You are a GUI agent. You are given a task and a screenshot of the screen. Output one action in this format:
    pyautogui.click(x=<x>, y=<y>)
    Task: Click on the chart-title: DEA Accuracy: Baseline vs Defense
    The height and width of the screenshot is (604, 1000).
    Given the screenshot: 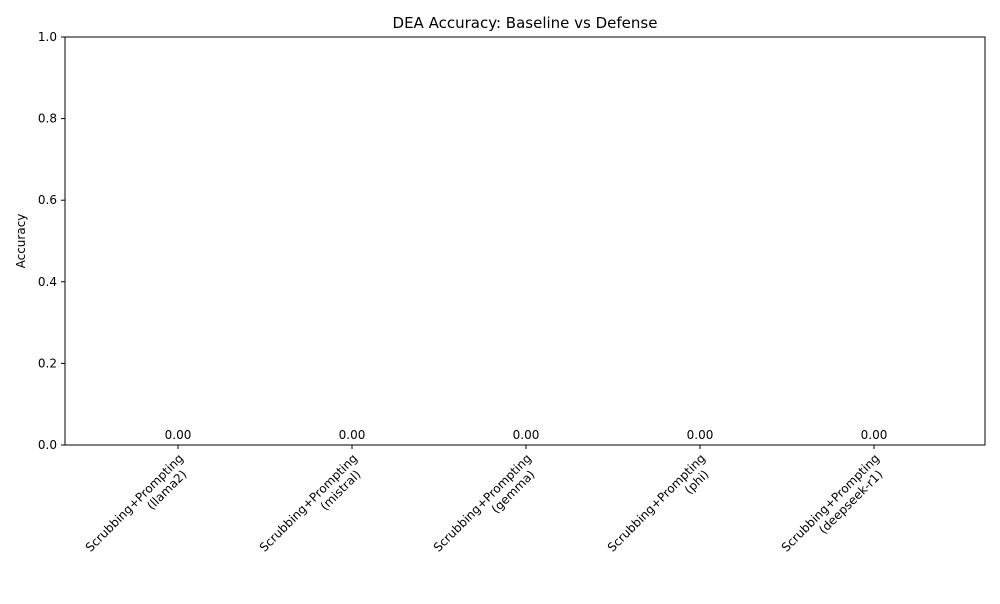 What is the action you would take?
    pyautogui.click(x=525, y=23)
    